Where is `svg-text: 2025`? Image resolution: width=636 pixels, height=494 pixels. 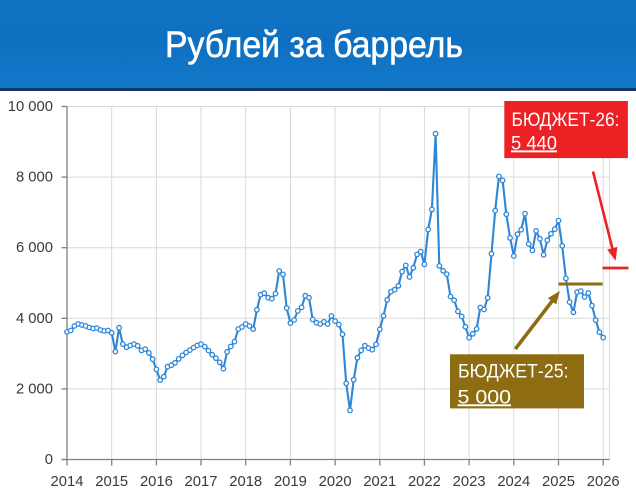
svg-text: 2025 is located at coordinates (558, 482).